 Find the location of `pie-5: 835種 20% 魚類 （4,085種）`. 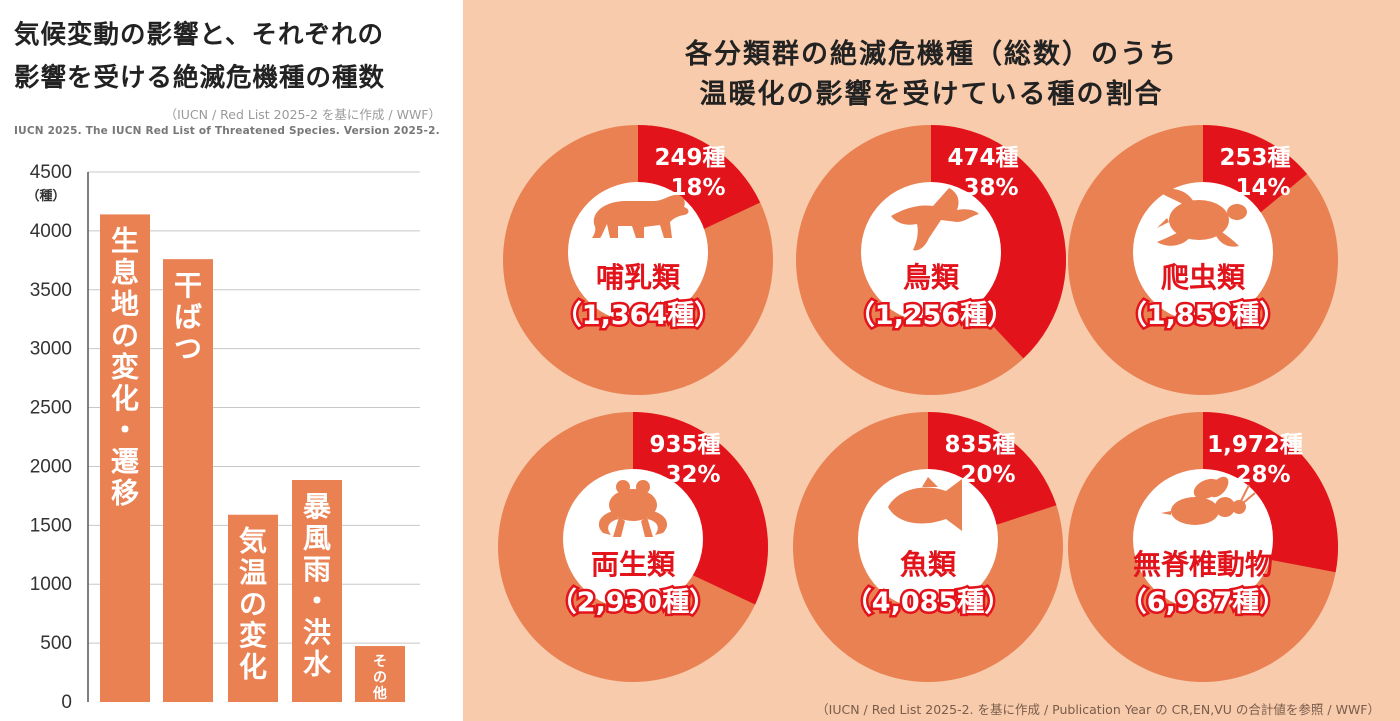

pie-5: 835種 20% 魚類 （4,085種） is located at coordinates (928, 547).